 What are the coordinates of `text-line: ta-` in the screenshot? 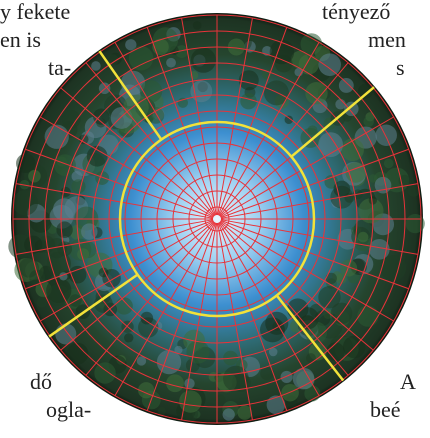 It's located at (60, 67).